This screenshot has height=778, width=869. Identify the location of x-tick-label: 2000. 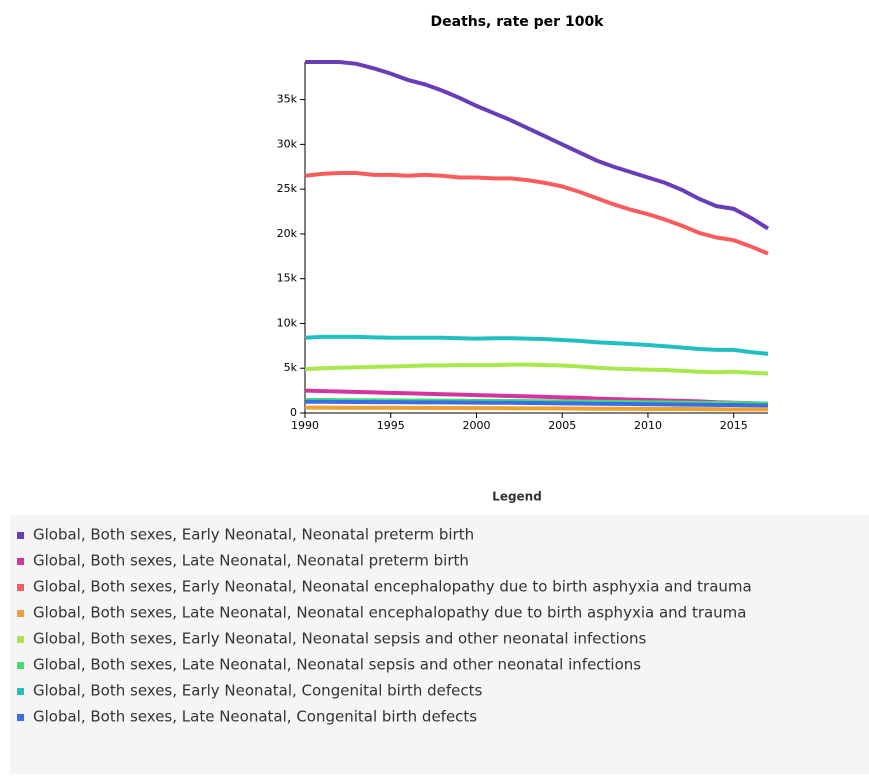
(476, 425).